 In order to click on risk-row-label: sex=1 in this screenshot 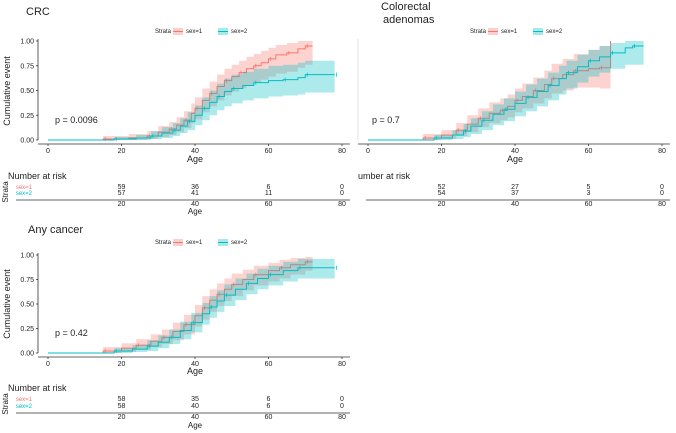, I will do `click(24, 188)`.